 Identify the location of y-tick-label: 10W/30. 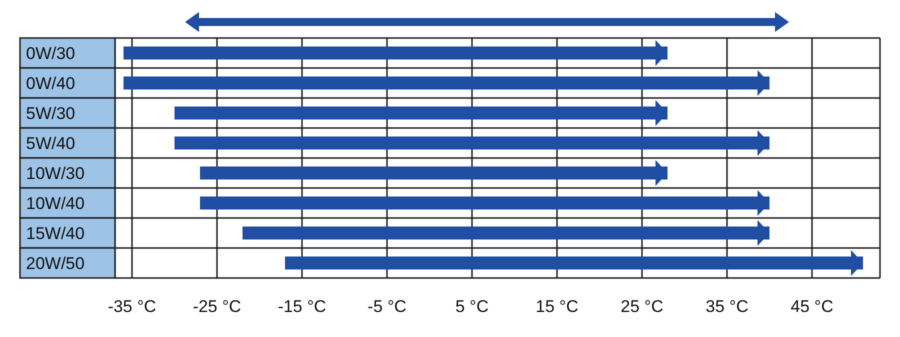
(55, 173).